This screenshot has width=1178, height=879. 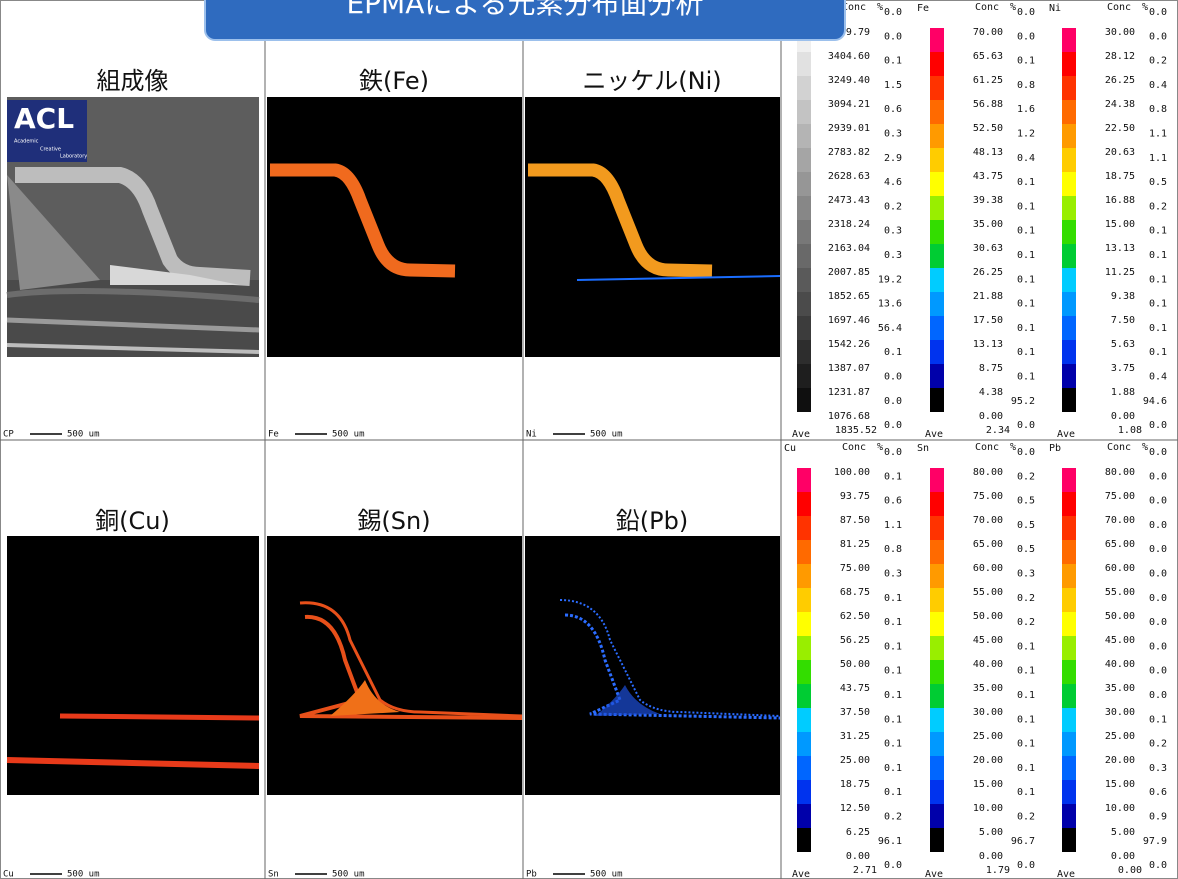 I want to click on legend-conc: 87.50, so click(x=855, y=520).